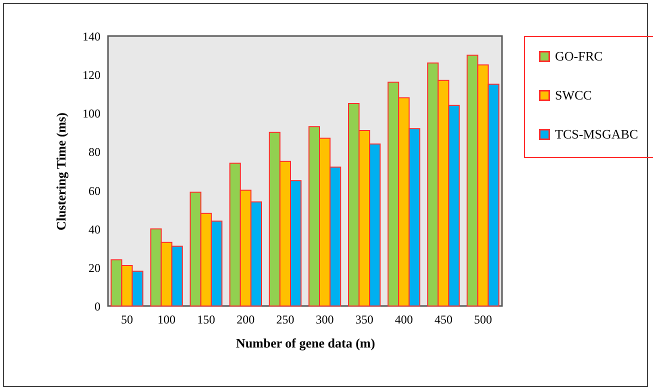 Image resolution: width=653 pixels, height=392 pixels. I want to click on y-tick-label: 100, so click(91, 113).